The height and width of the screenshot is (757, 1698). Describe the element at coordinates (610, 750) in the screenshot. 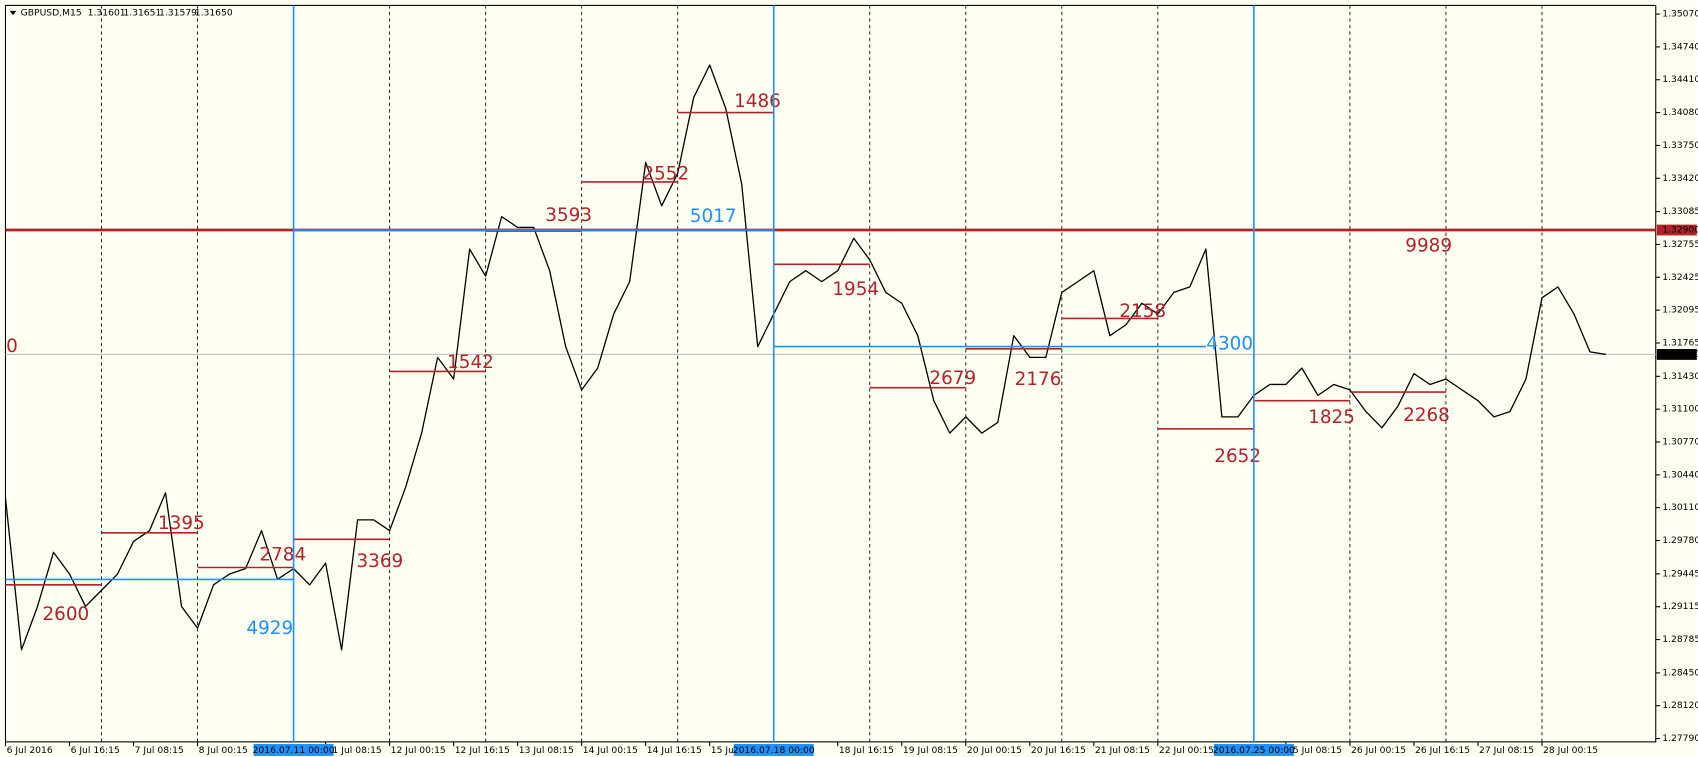

I see `x-tick-label: 14 Jul 00:15` at that location.